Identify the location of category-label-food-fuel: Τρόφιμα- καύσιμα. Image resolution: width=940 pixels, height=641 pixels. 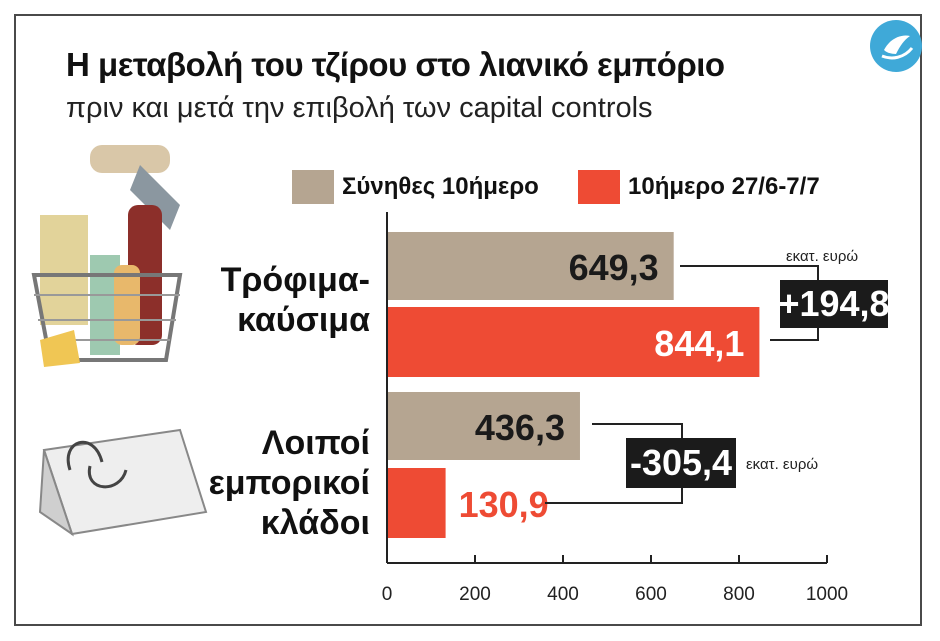
(295, 300).